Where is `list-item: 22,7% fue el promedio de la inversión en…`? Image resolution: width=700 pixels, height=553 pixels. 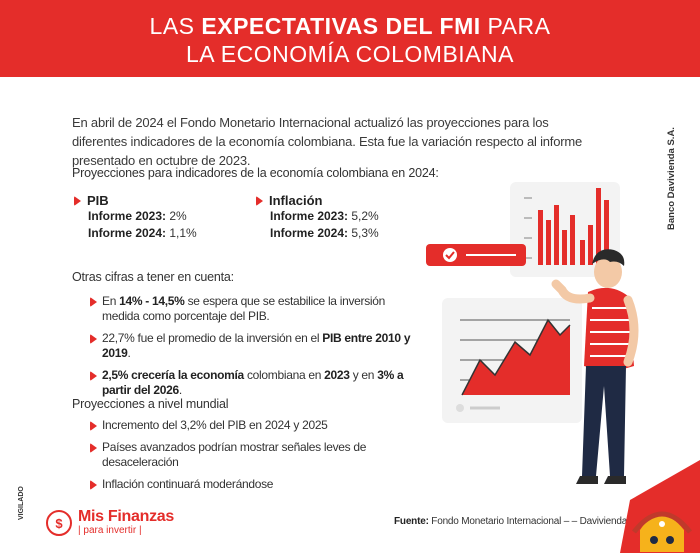 list-item: 22,7% fue el promedio de la inversión en… is located at coordinates (255, 346).